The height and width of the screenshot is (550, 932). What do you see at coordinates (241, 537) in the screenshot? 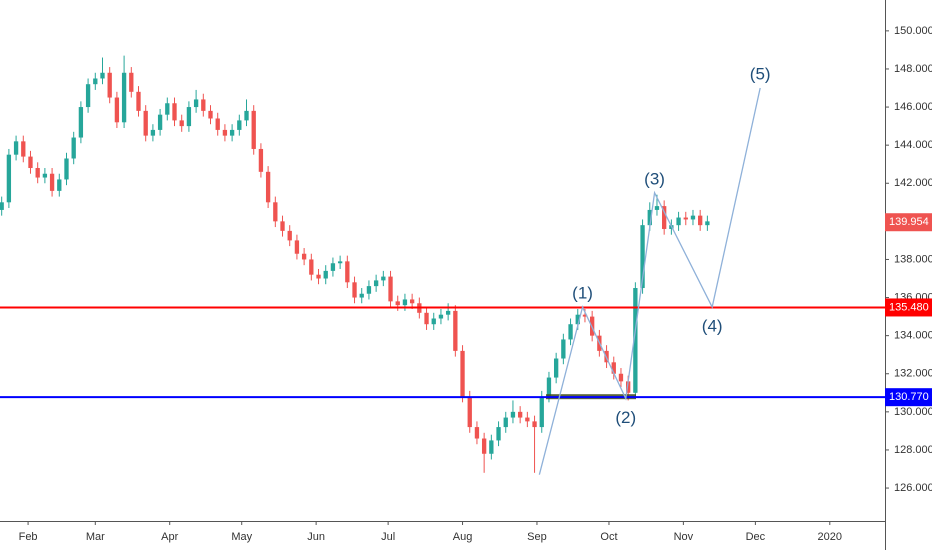
I see `x-tick-label: May` at bounding box center [241, 537].